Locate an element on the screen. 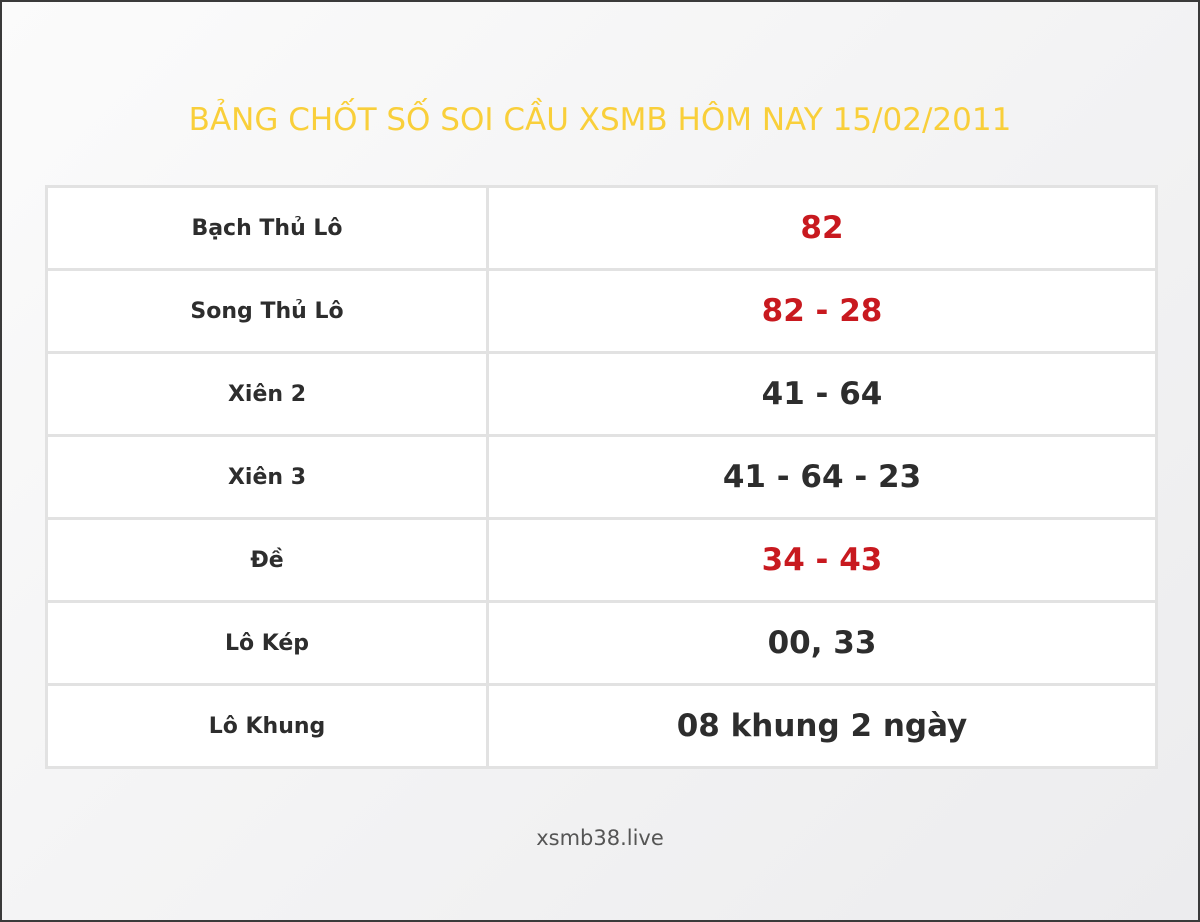 This screenshot has height=922, width=1200. table-row: Bạch Thủ Lô 82 is located at coordinates (601, 228).